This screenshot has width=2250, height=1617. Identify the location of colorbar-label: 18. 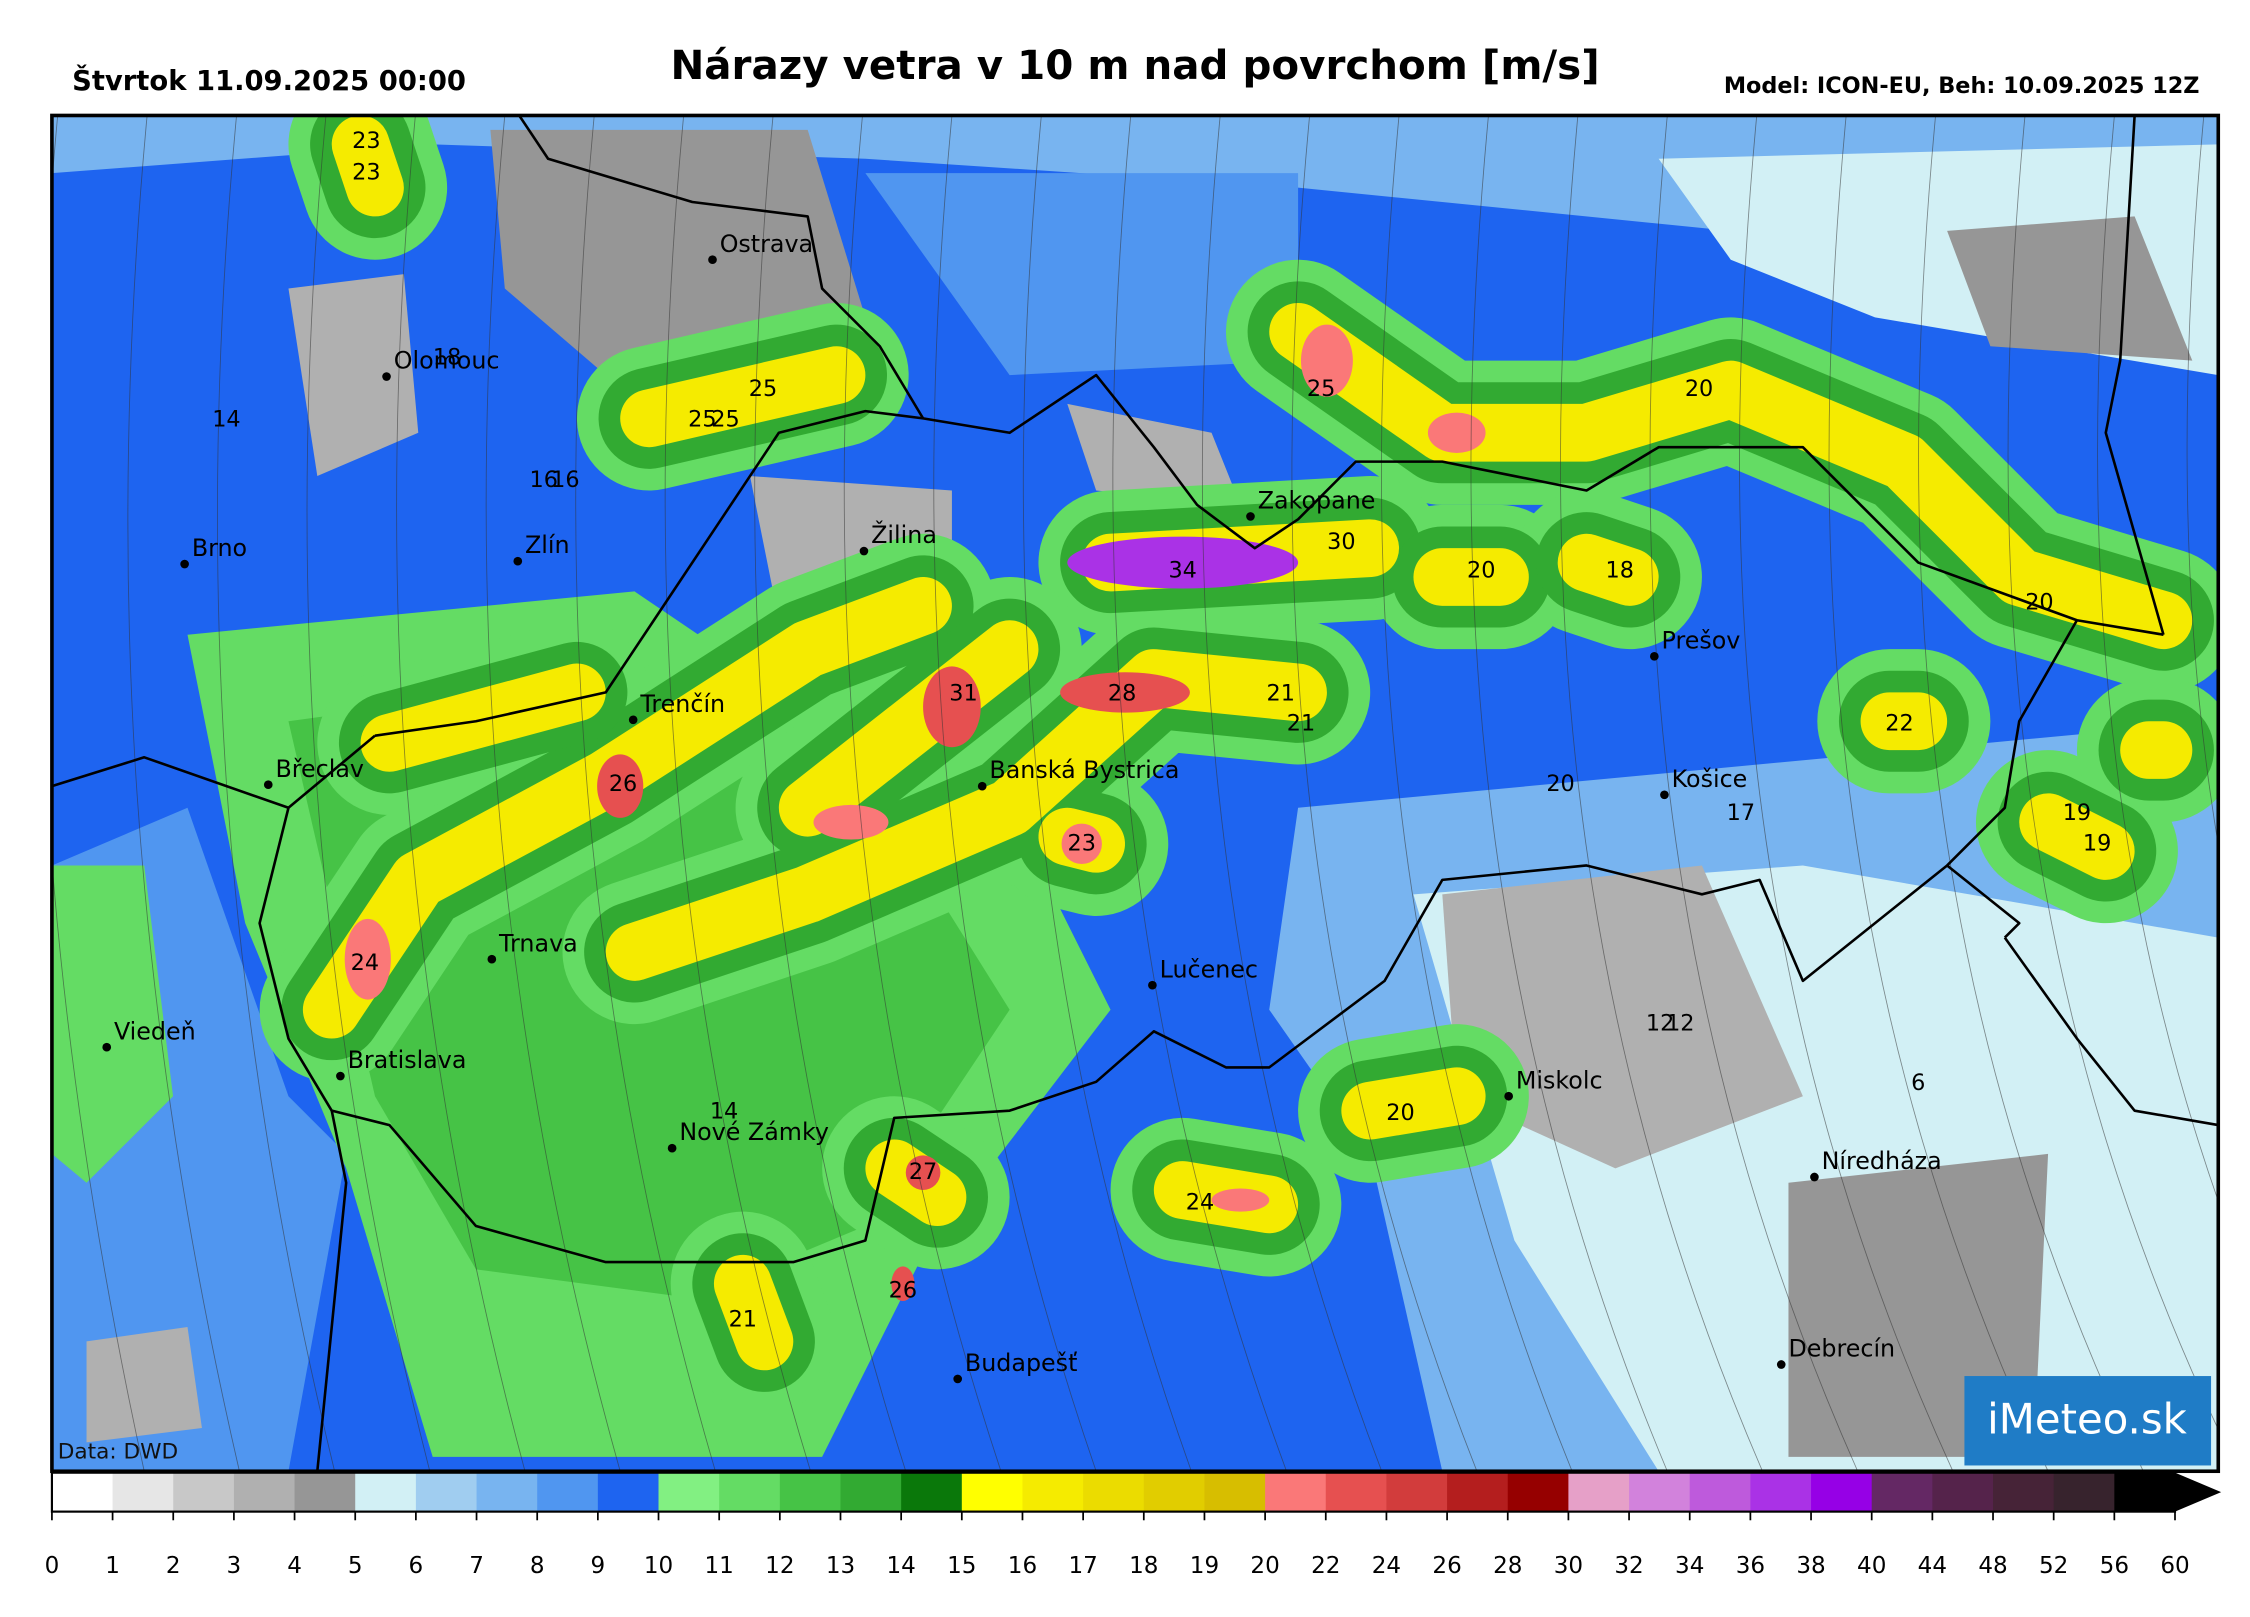
(1143, 1566).